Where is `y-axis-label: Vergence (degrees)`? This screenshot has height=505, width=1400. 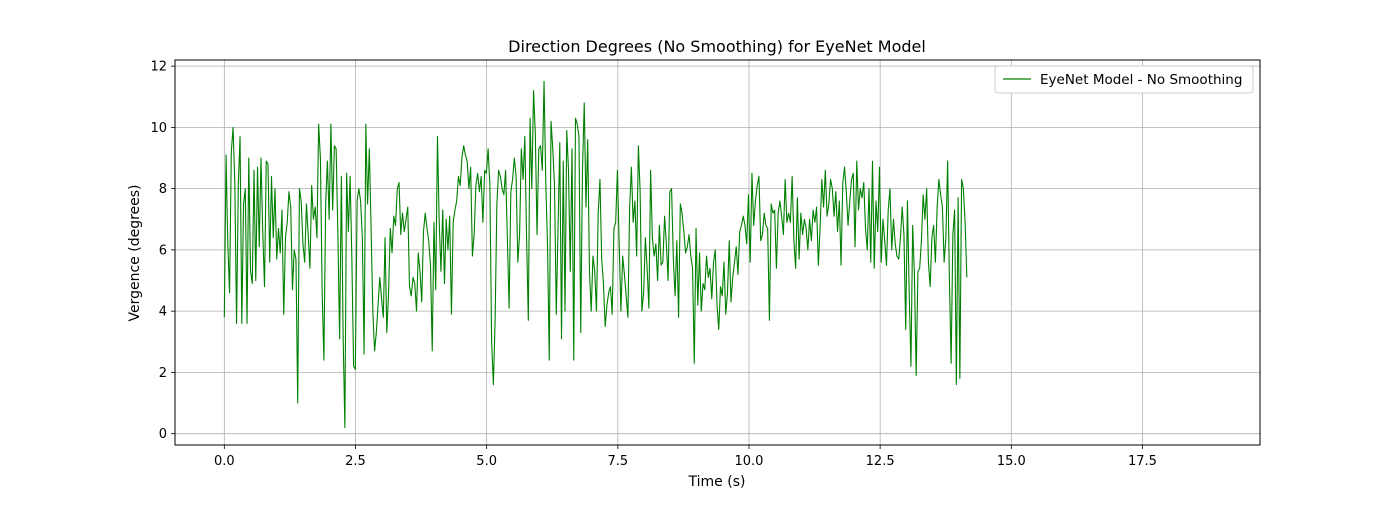 y-axis-label: Vergence (degrees) is located at coordinates (135, 252).